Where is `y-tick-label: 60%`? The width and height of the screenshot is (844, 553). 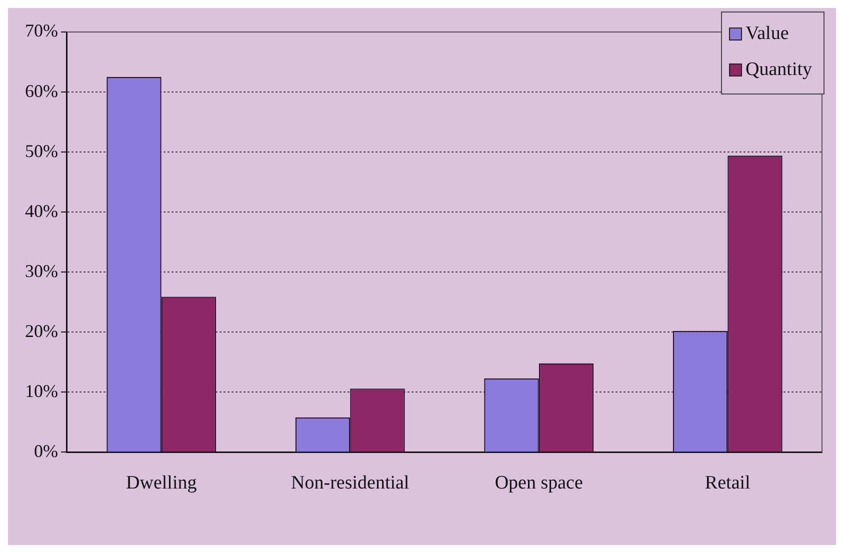 y-tick-label: 60% is located at coordinates (41, 90).